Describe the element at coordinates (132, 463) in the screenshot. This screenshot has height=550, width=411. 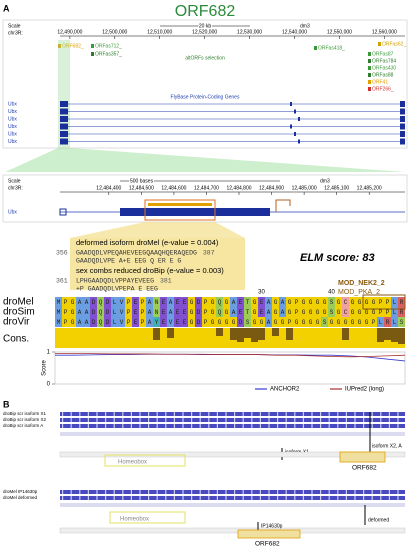
I see `domain-label: Homeobox` at that location.